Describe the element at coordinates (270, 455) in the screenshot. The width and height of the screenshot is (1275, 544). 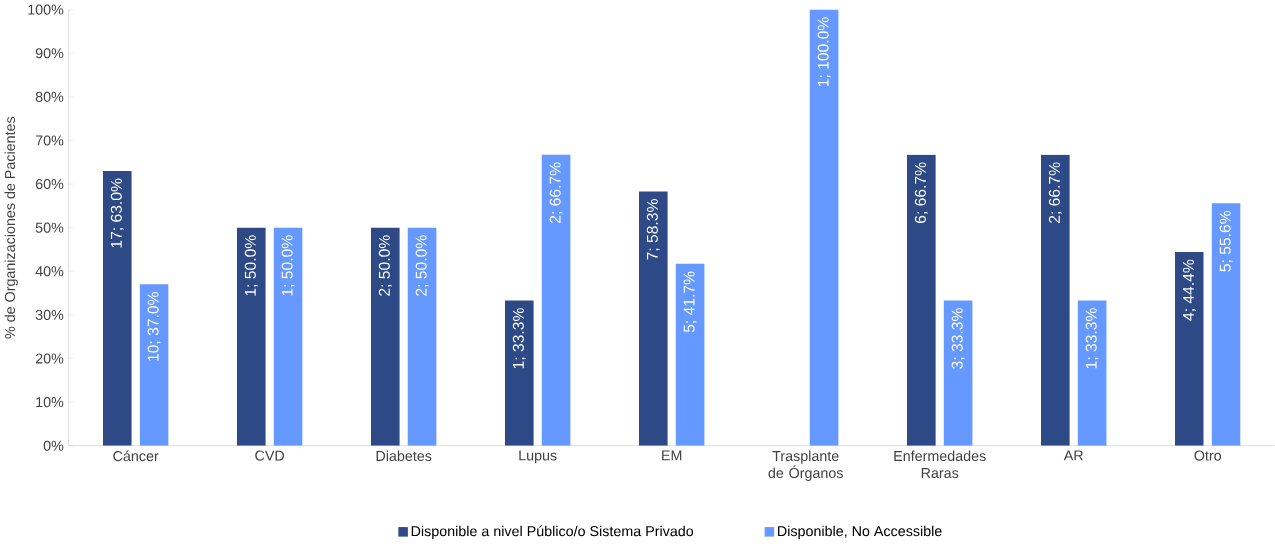
I see `x-tick-label: CVD` at that location.